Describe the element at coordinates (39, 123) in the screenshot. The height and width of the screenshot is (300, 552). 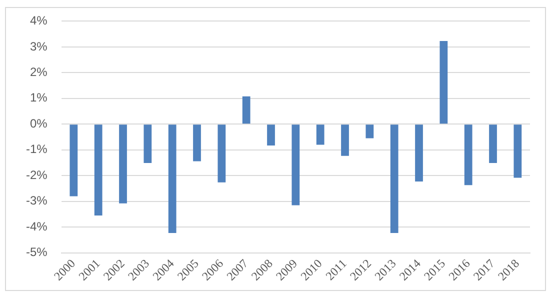
I see `y-tick-label: 0%` at that location.